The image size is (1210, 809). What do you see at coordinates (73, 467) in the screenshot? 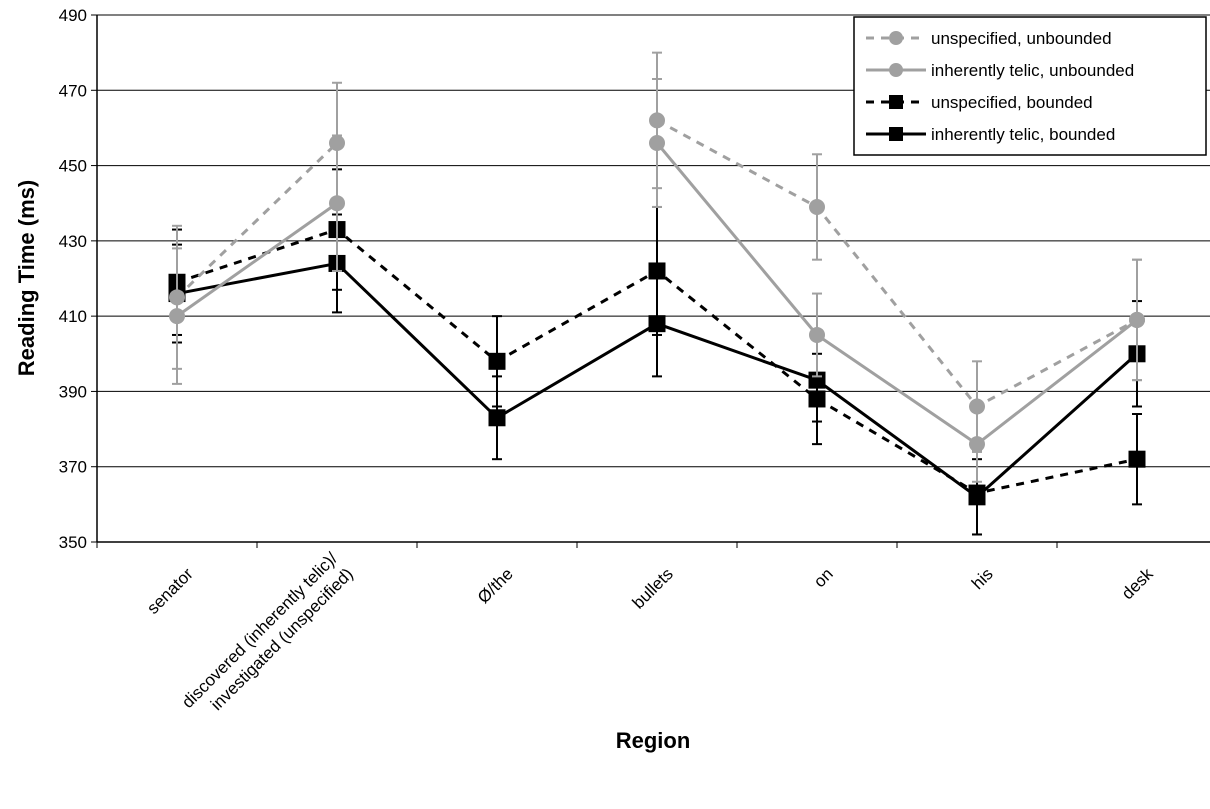
I see `y-tick-label: 370` at bounding box center [73, 467].